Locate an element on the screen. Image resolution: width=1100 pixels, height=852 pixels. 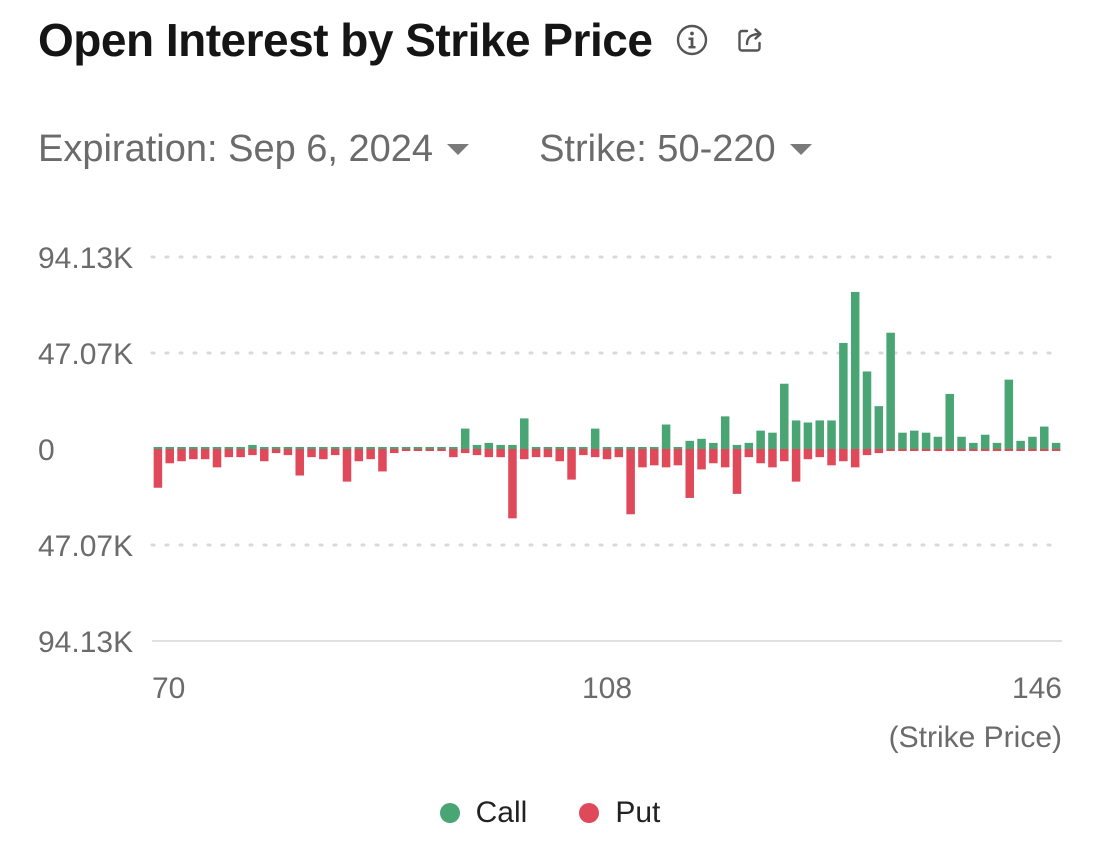
expiration-dropdown: Expiration: Sep 6, 2024 is located at coordinates (254, 149).